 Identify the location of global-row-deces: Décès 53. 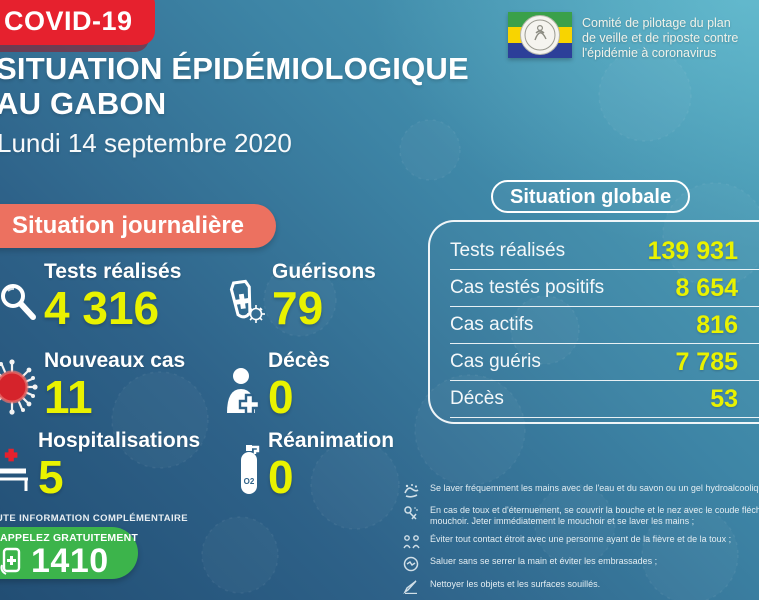
(604, 399).